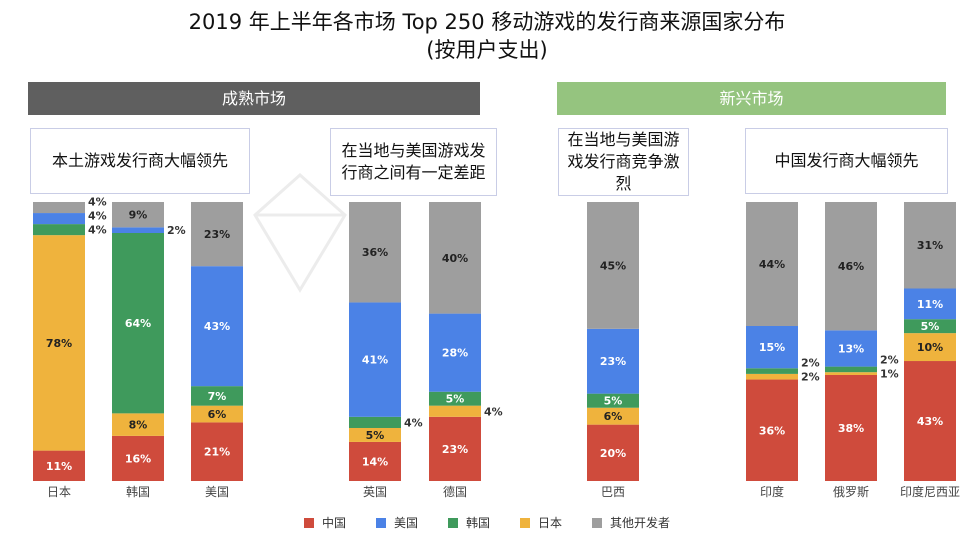  I want to click on legend-item: 韩国, so click(468, 522).